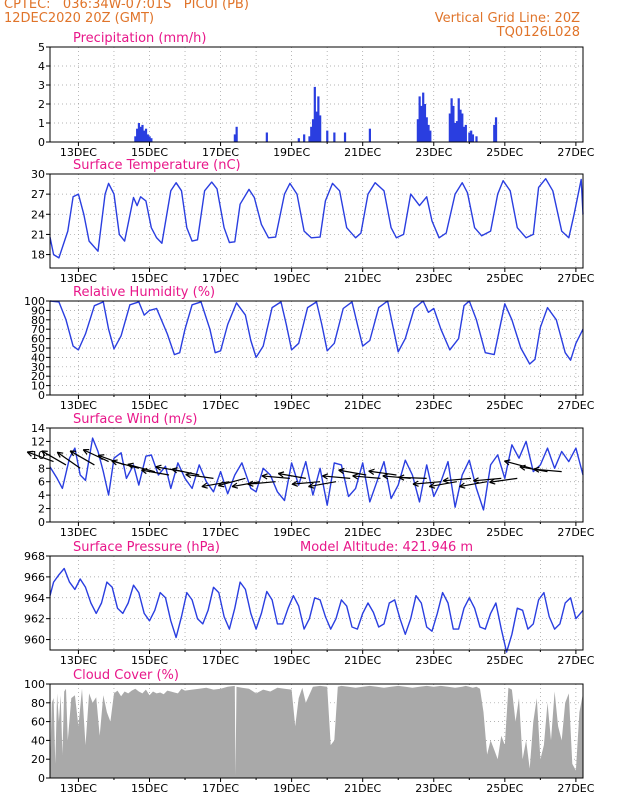  What do you see at coordinates (144, 292) in the screenshot?
I see `panel-title-humidity: Relative Humidity (%)` at bounding box center [144, 292].